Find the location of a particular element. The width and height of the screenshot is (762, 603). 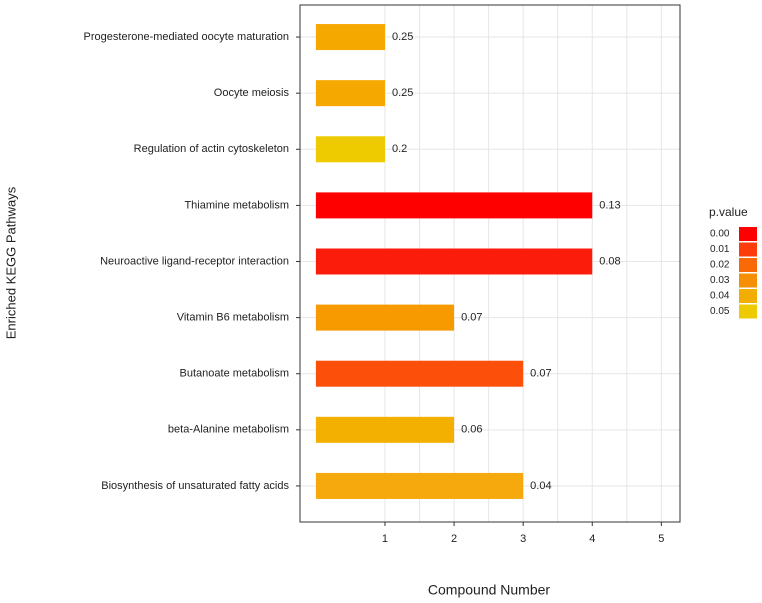

y-tick-label: Vitamin B6 metabolism is located at coordinates (233, 318).